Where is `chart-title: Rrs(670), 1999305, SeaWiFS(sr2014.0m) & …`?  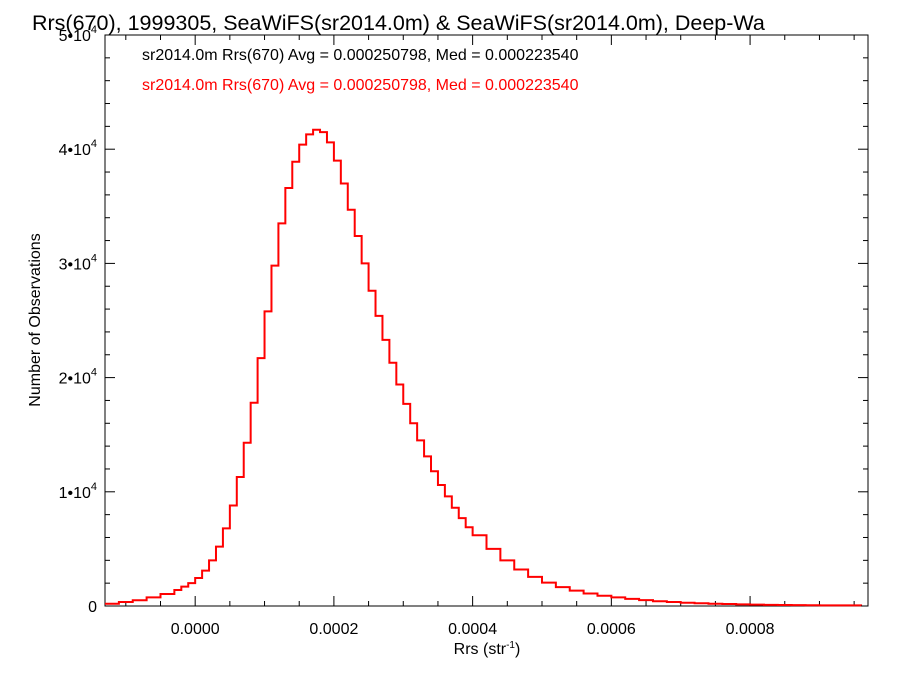
chart-title: Rrs(670), 1999305, SeaWiFS(sr2014.0m) & … is located at coordinates (398, 23).